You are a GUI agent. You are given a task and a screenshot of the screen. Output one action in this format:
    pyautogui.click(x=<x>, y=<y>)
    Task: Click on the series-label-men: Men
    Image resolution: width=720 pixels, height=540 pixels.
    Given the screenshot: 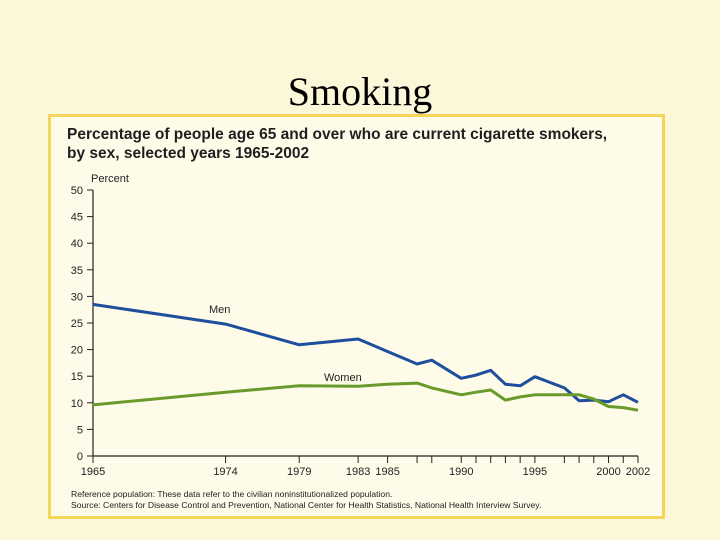 What is the action you would take?
    pyautogui.click(x=219, y=310)
    